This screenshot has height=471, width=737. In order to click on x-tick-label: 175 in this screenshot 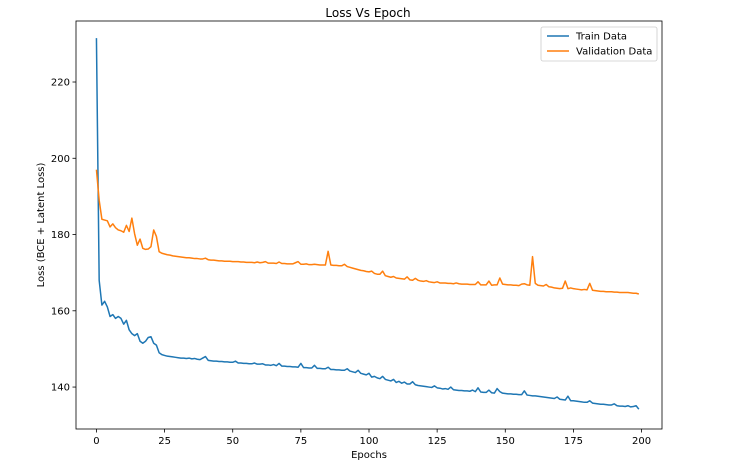, I will do `click(573, 441)`.